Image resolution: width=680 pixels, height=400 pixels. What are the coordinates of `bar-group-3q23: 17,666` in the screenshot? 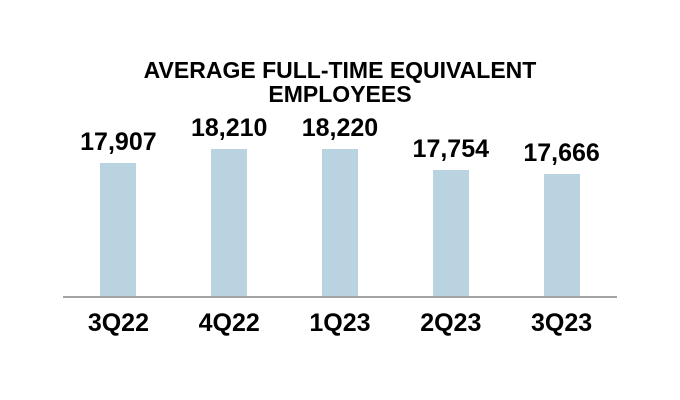 It's located at (561, 148).